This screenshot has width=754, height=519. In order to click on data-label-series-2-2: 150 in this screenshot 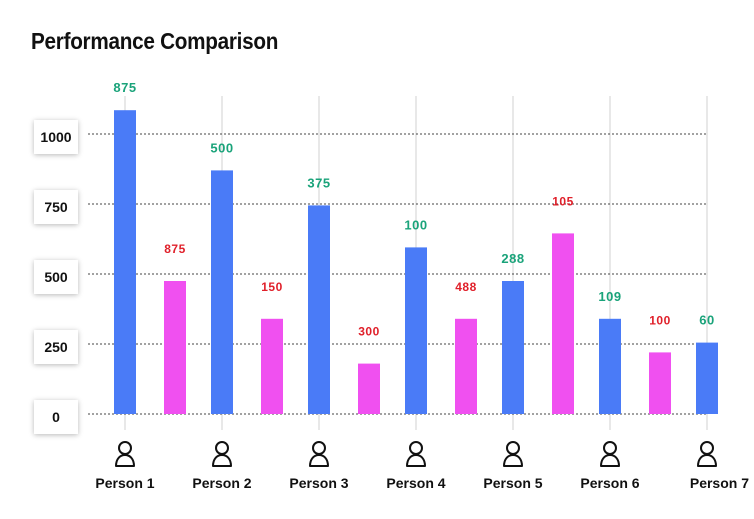, I will do `click(272, 287)`.